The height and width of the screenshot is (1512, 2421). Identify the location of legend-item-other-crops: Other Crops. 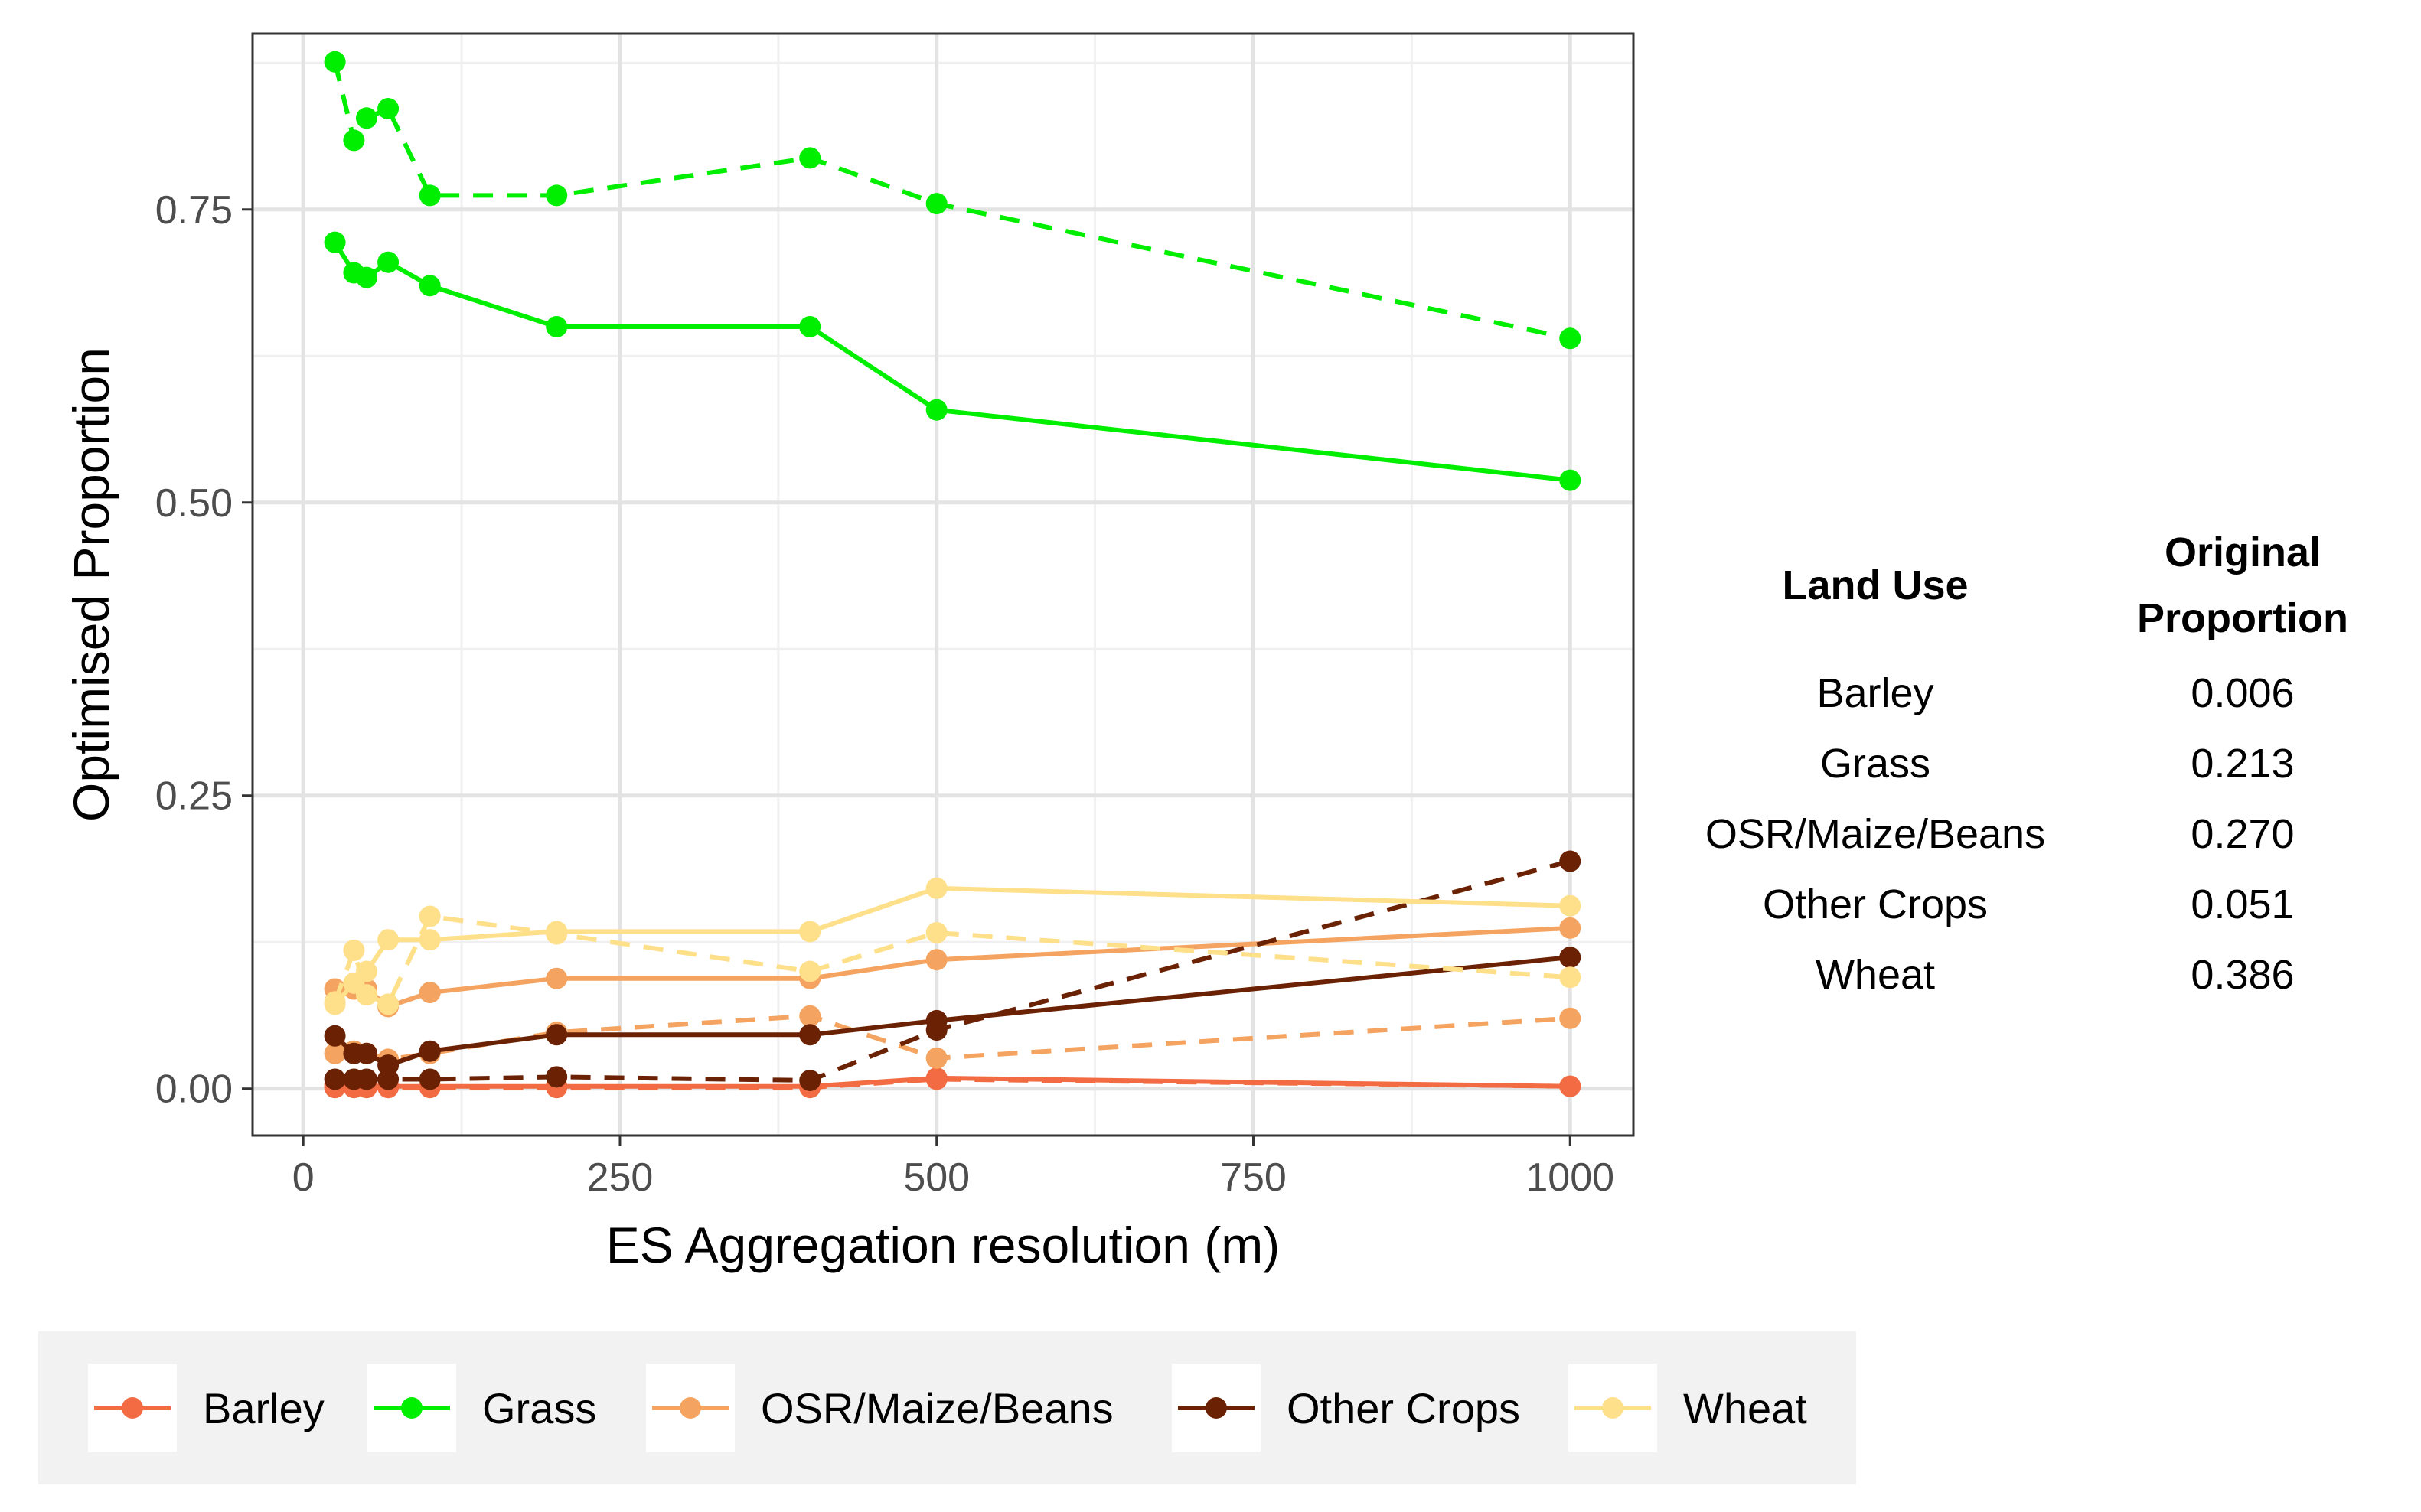
(1346, 1408).